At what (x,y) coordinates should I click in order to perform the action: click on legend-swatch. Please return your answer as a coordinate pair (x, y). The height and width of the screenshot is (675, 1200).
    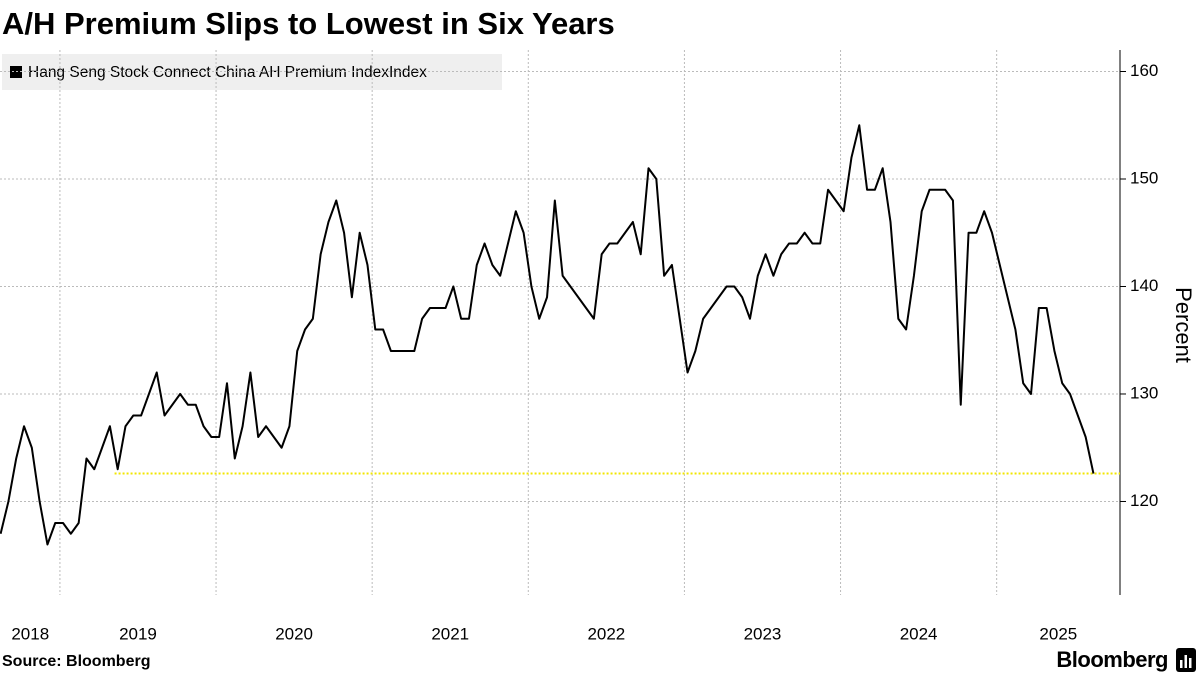
    Looking at the image, I should click on (16, 72).